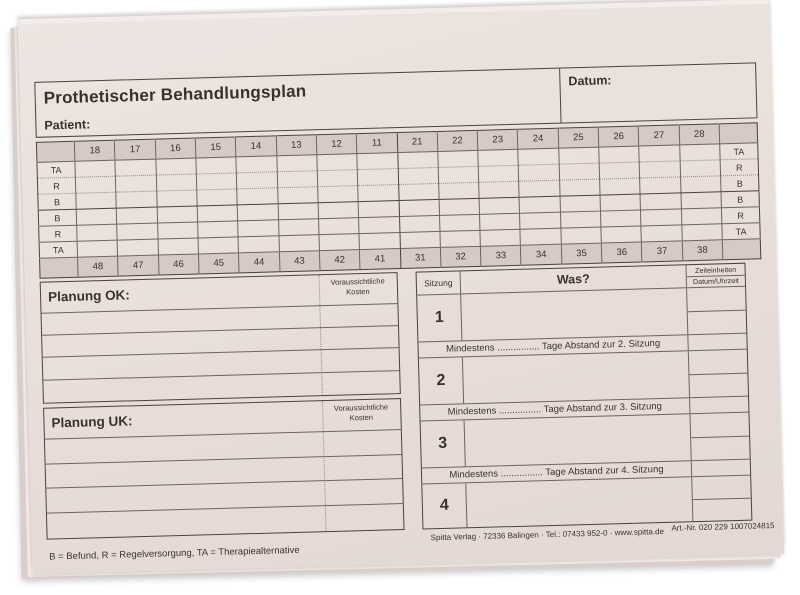 This screenshot has width=800, height=595. I want to click on tooth-number: 16, so click(175, 149).